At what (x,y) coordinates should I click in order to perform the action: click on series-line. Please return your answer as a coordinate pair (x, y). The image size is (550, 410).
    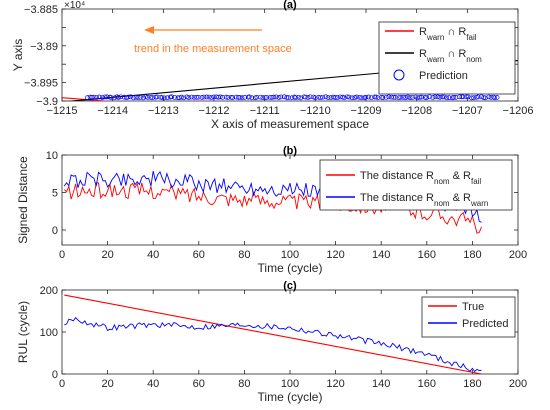
    Looking at the image, I should click on (273, 344).